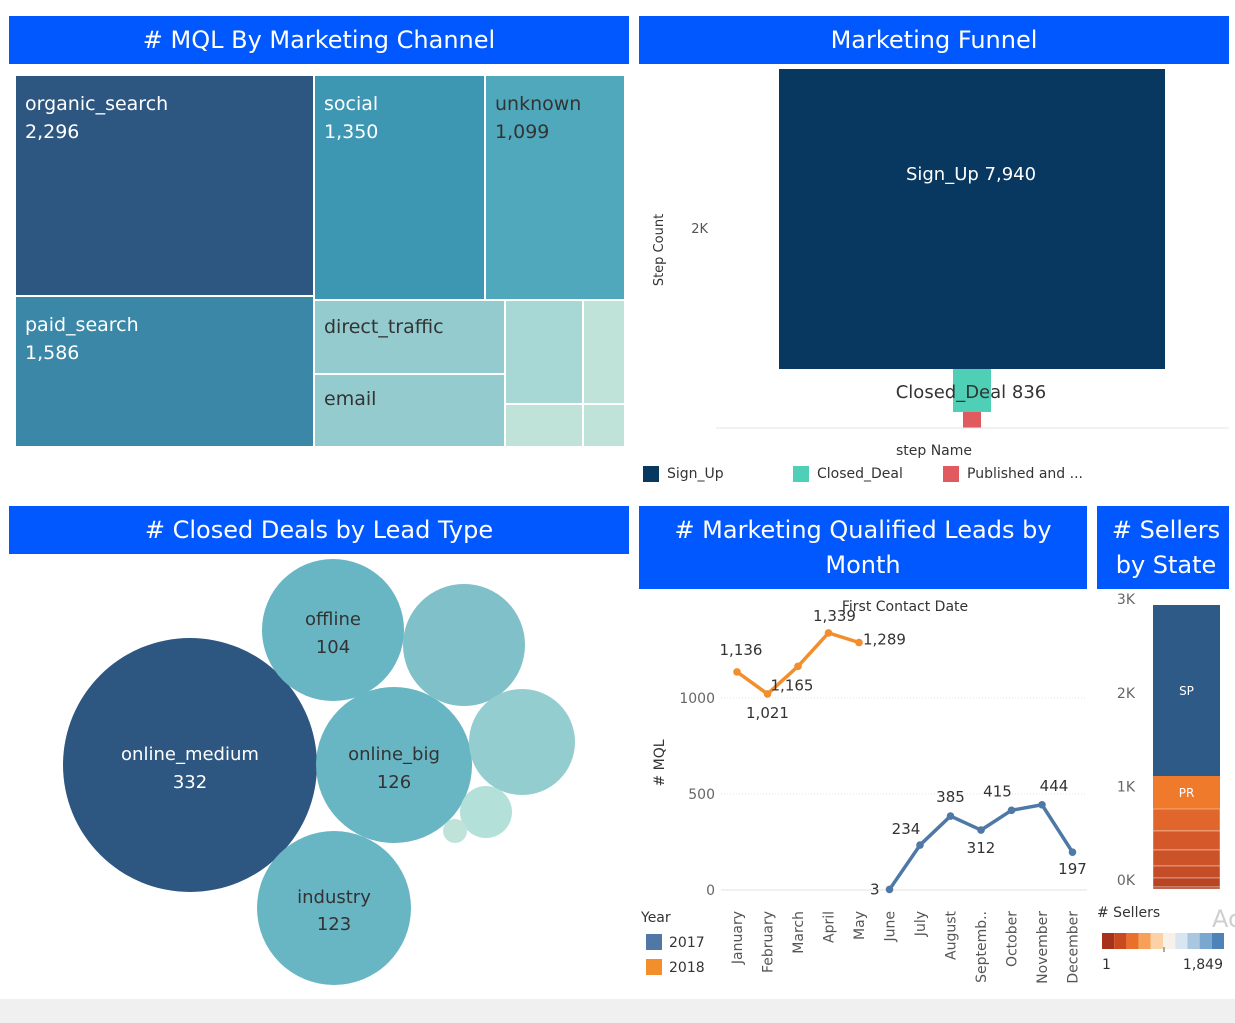  What do you see at coordinates (971, 174) in the screenshot?
I see `funnel-label-sign-up: Sign_Up 7,940` at bounding box center [971, 174].